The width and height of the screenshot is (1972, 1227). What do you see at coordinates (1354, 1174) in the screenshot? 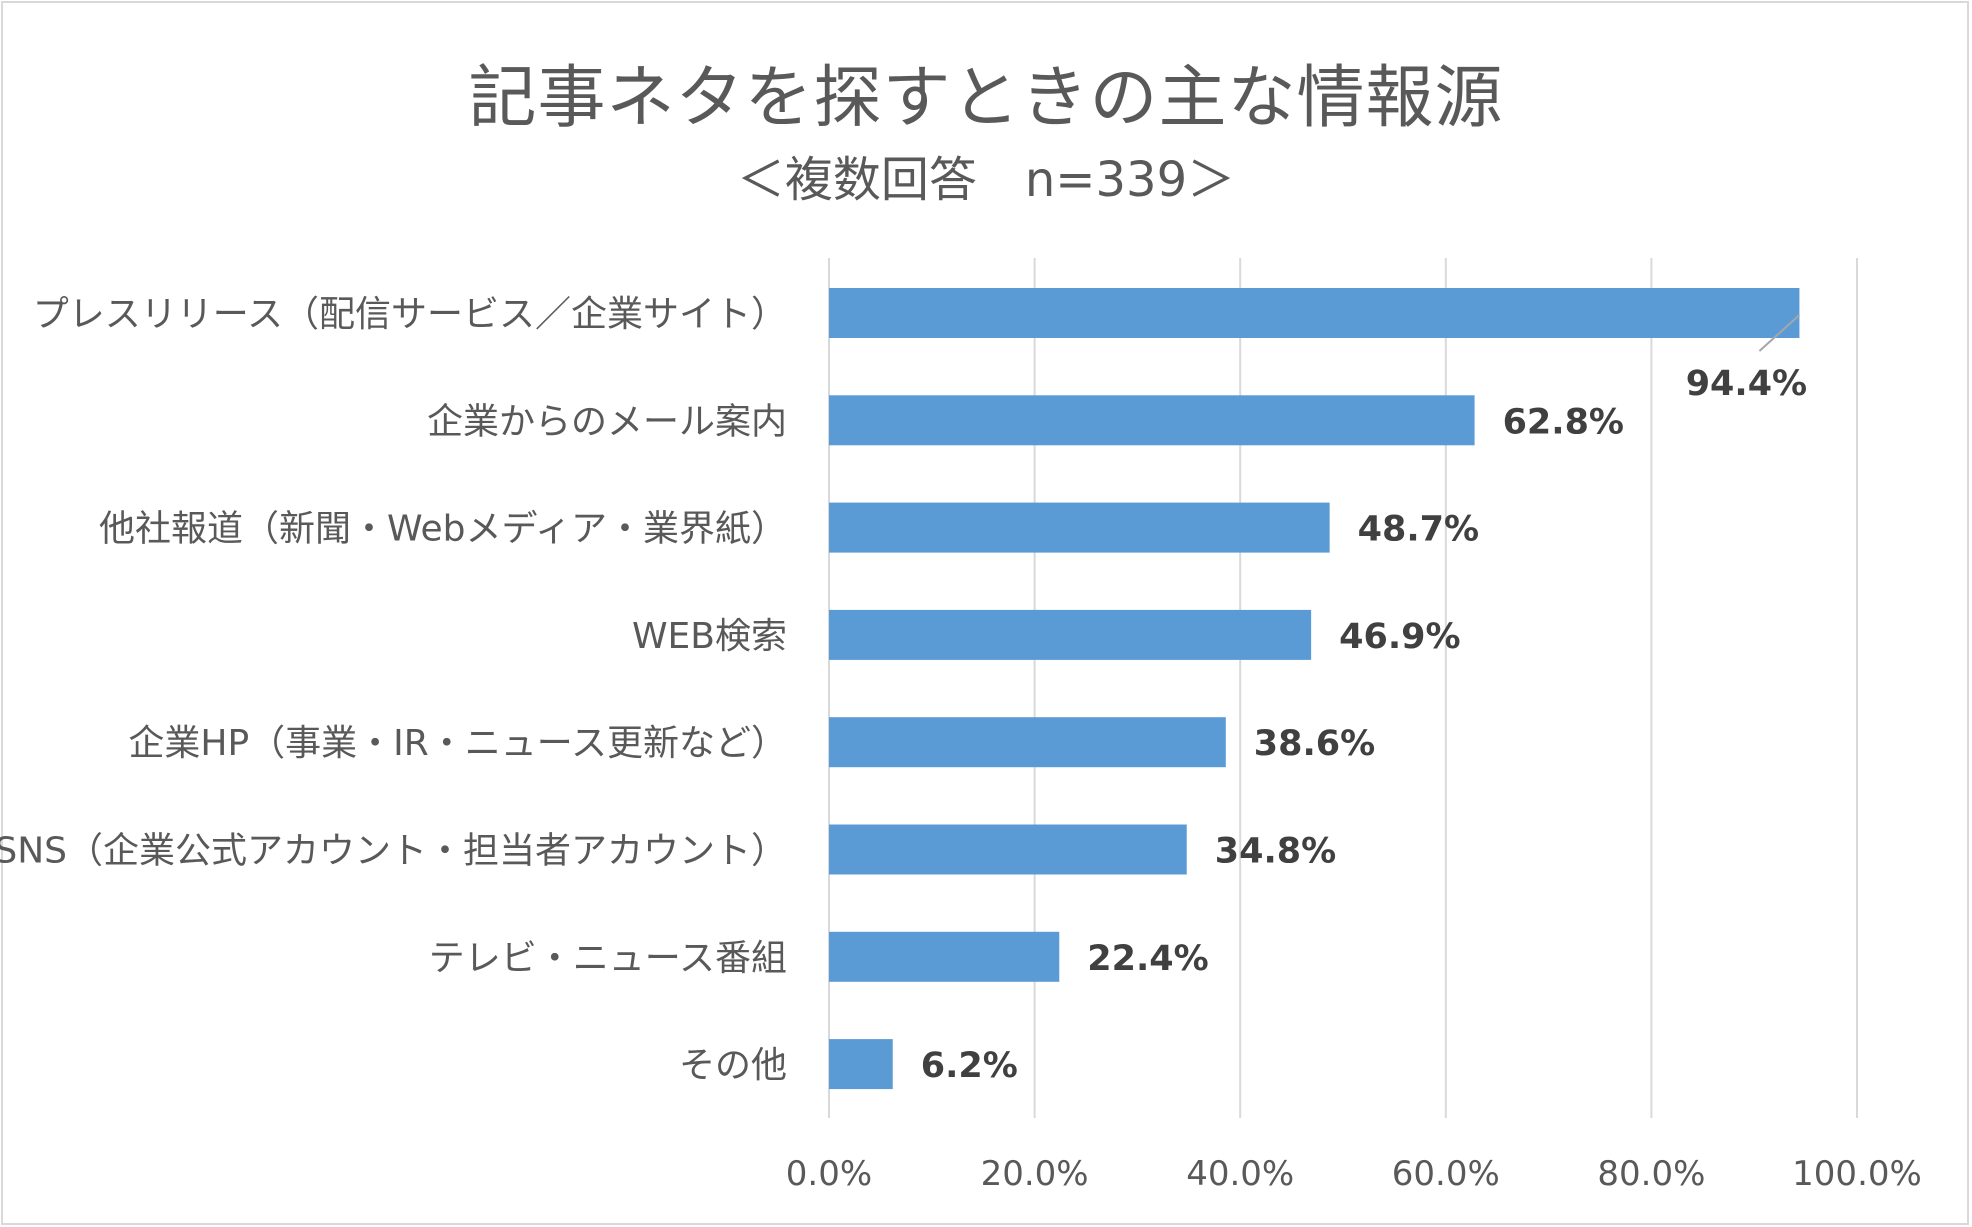
I see `x-axis-tick-labels: 0.0% 20.0% 40.0% 60.0% 80.0% 100.0%` at bounding box center [1354, 1174].